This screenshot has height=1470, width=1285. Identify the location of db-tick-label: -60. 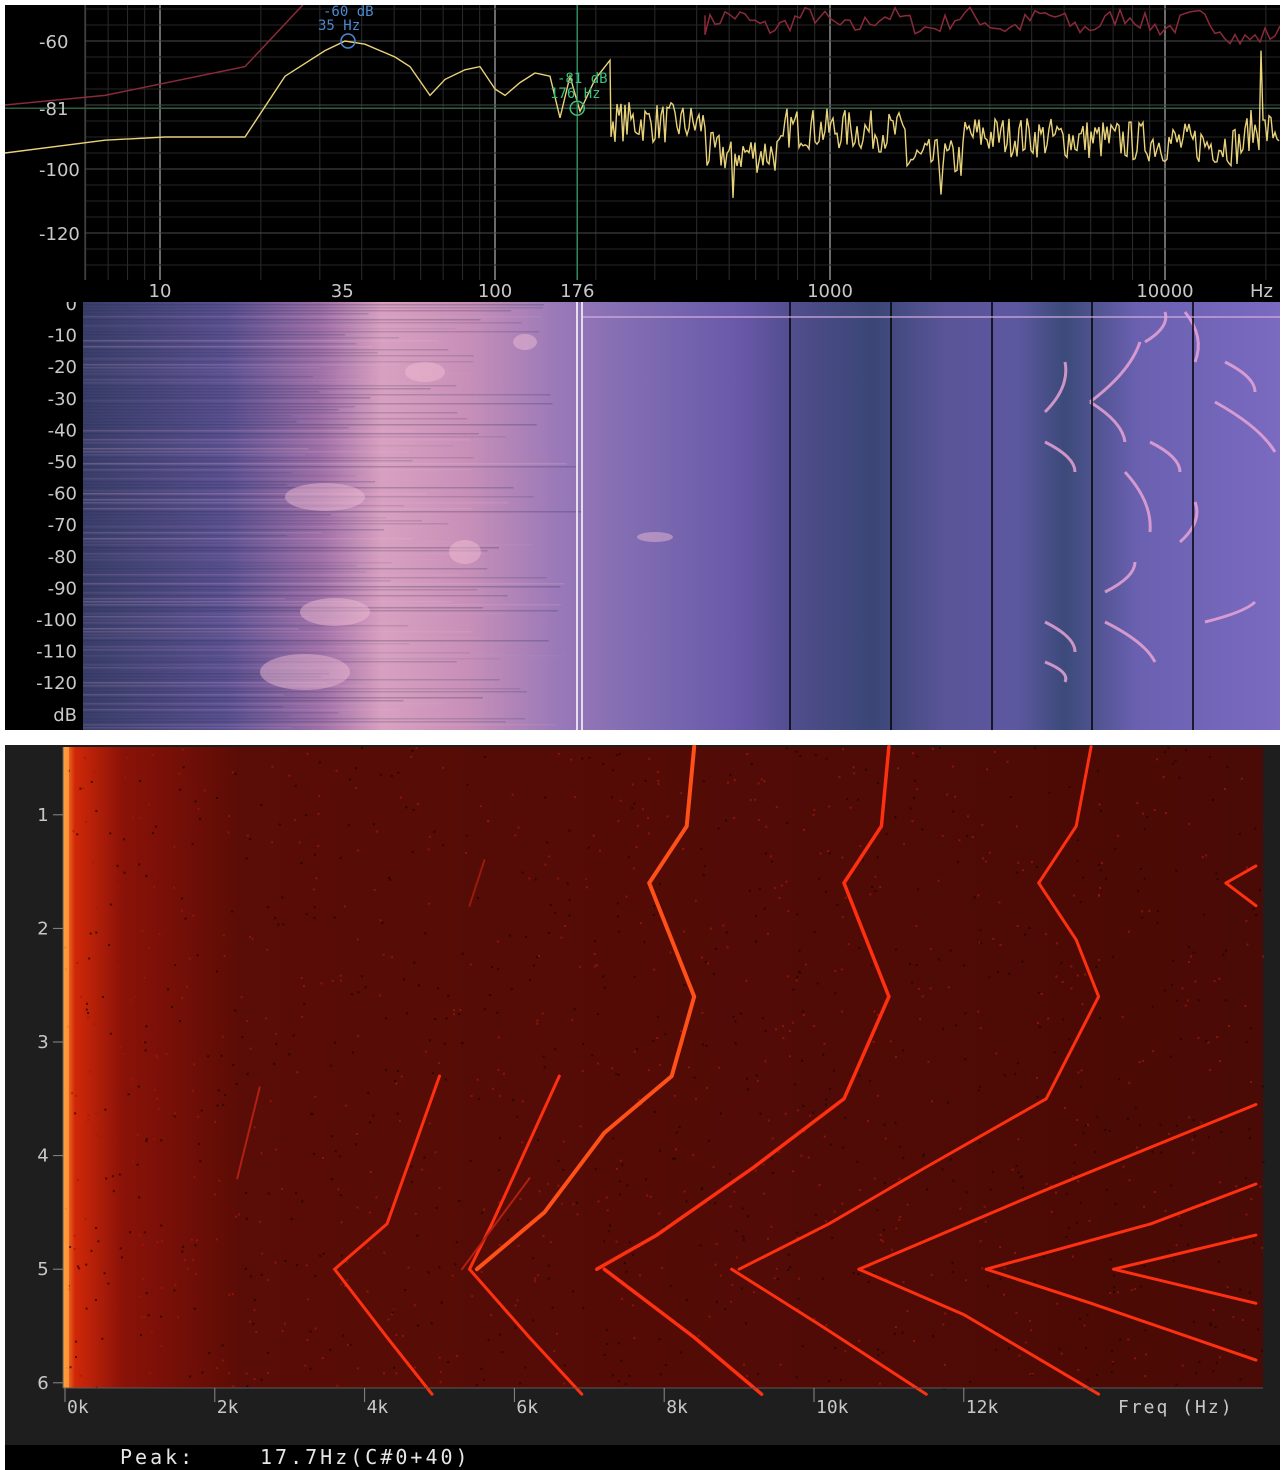
(62, 494).